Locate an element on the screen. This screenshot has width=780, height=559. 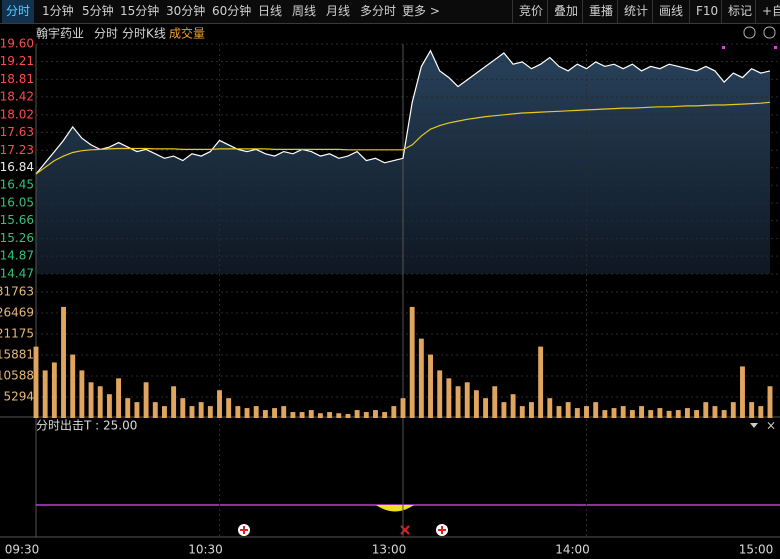
toolbar-tab: 1分钟 is located at coordinates (58, 11).